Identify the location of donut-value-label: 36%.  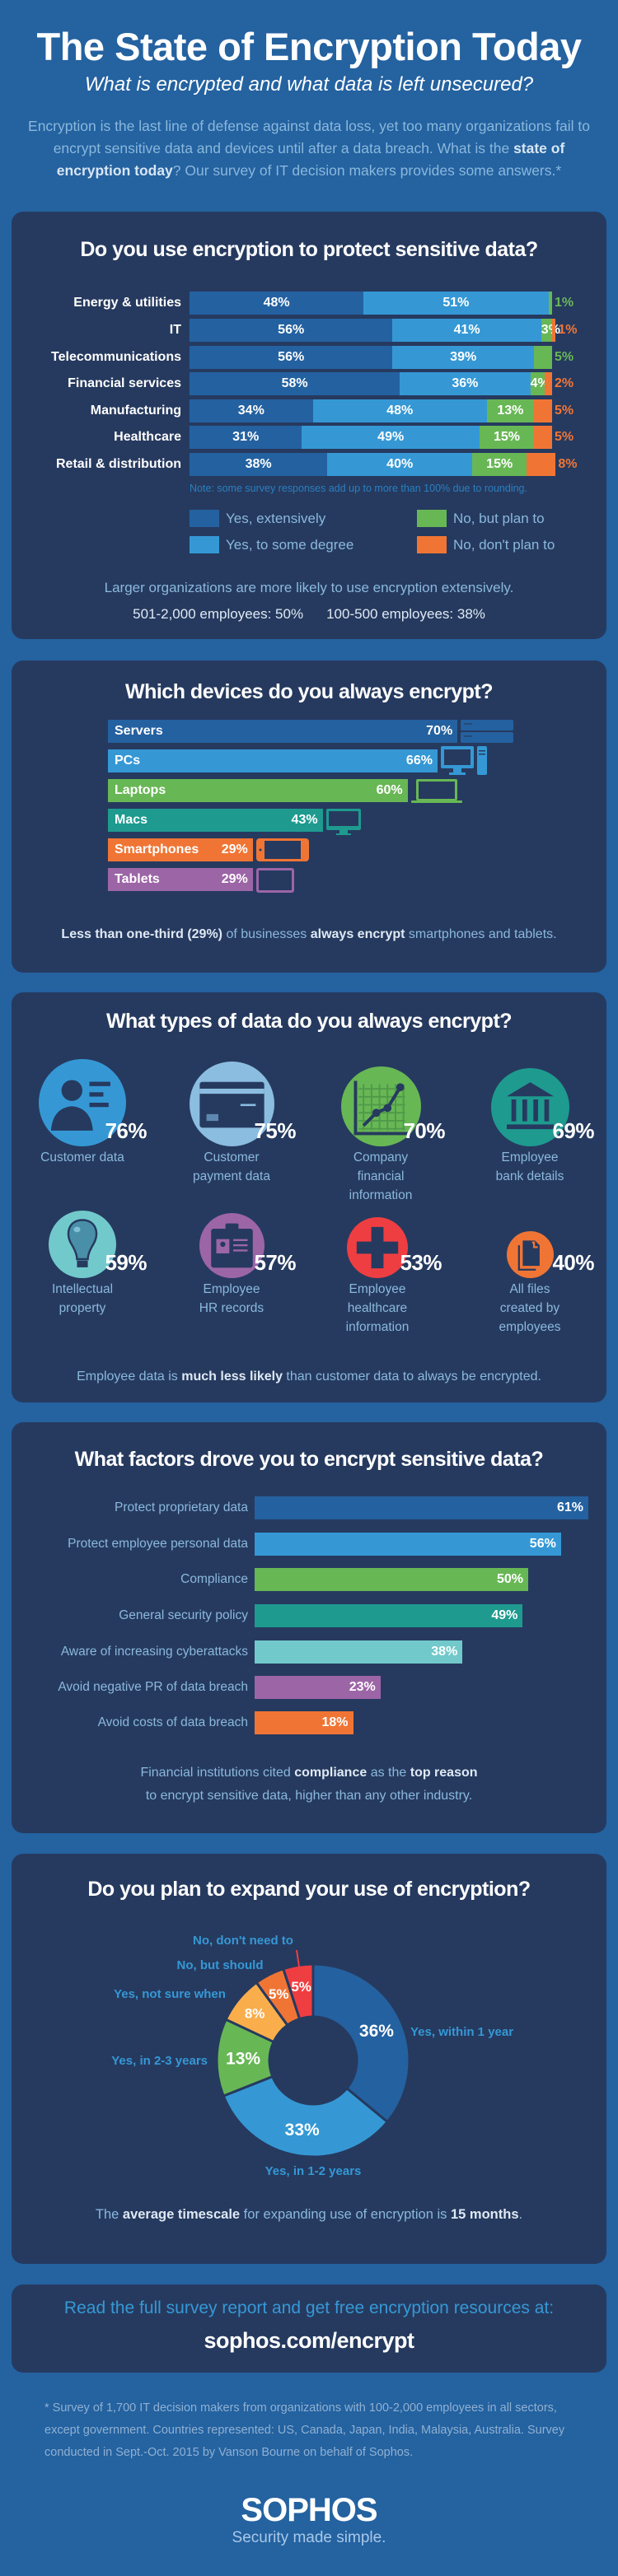
(376, 2031).